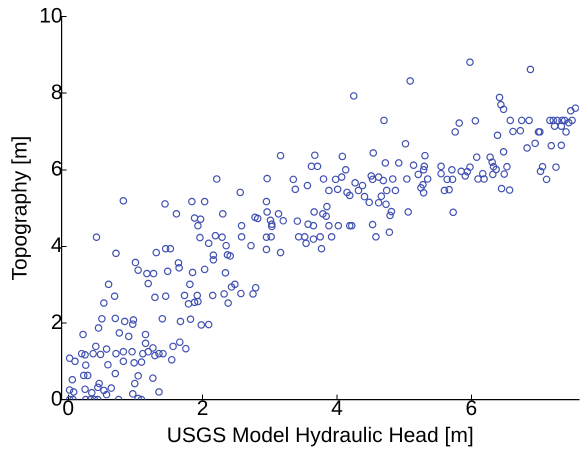  Describe the element at coordinates (56, 169) in the screenshot. I see `y-tick-label: 6` at that location.